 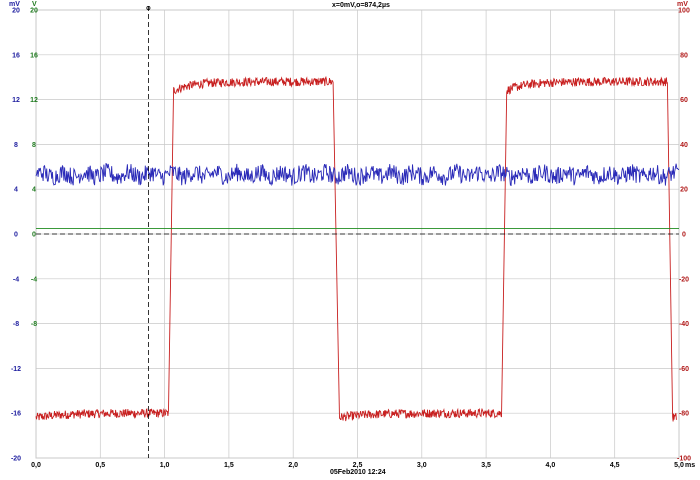 What do you see at coordinates (100, 465) in the screenshot?
I see `x-tick-label: 0,5` at bounding box center [100, 465].